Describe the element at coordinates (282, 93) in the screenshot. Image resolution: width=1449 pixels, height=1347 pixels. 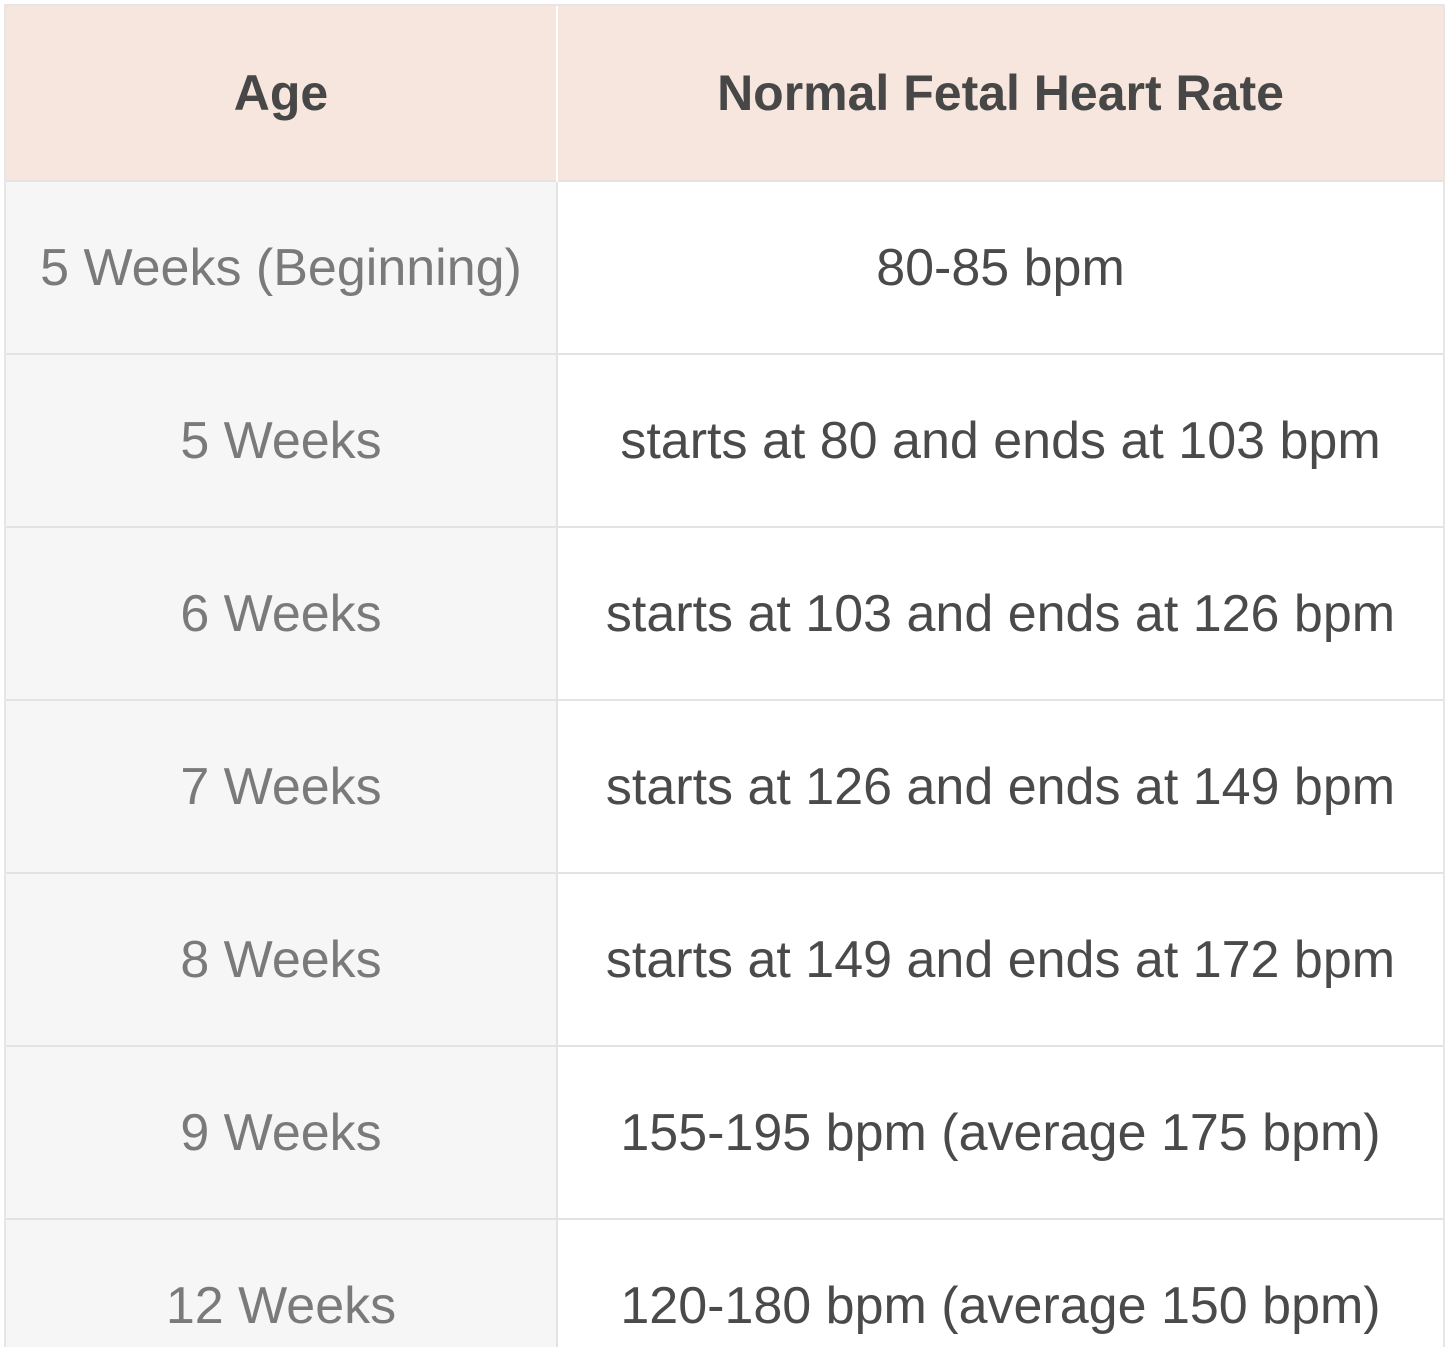
I see `column-header-age: Age` at that location.